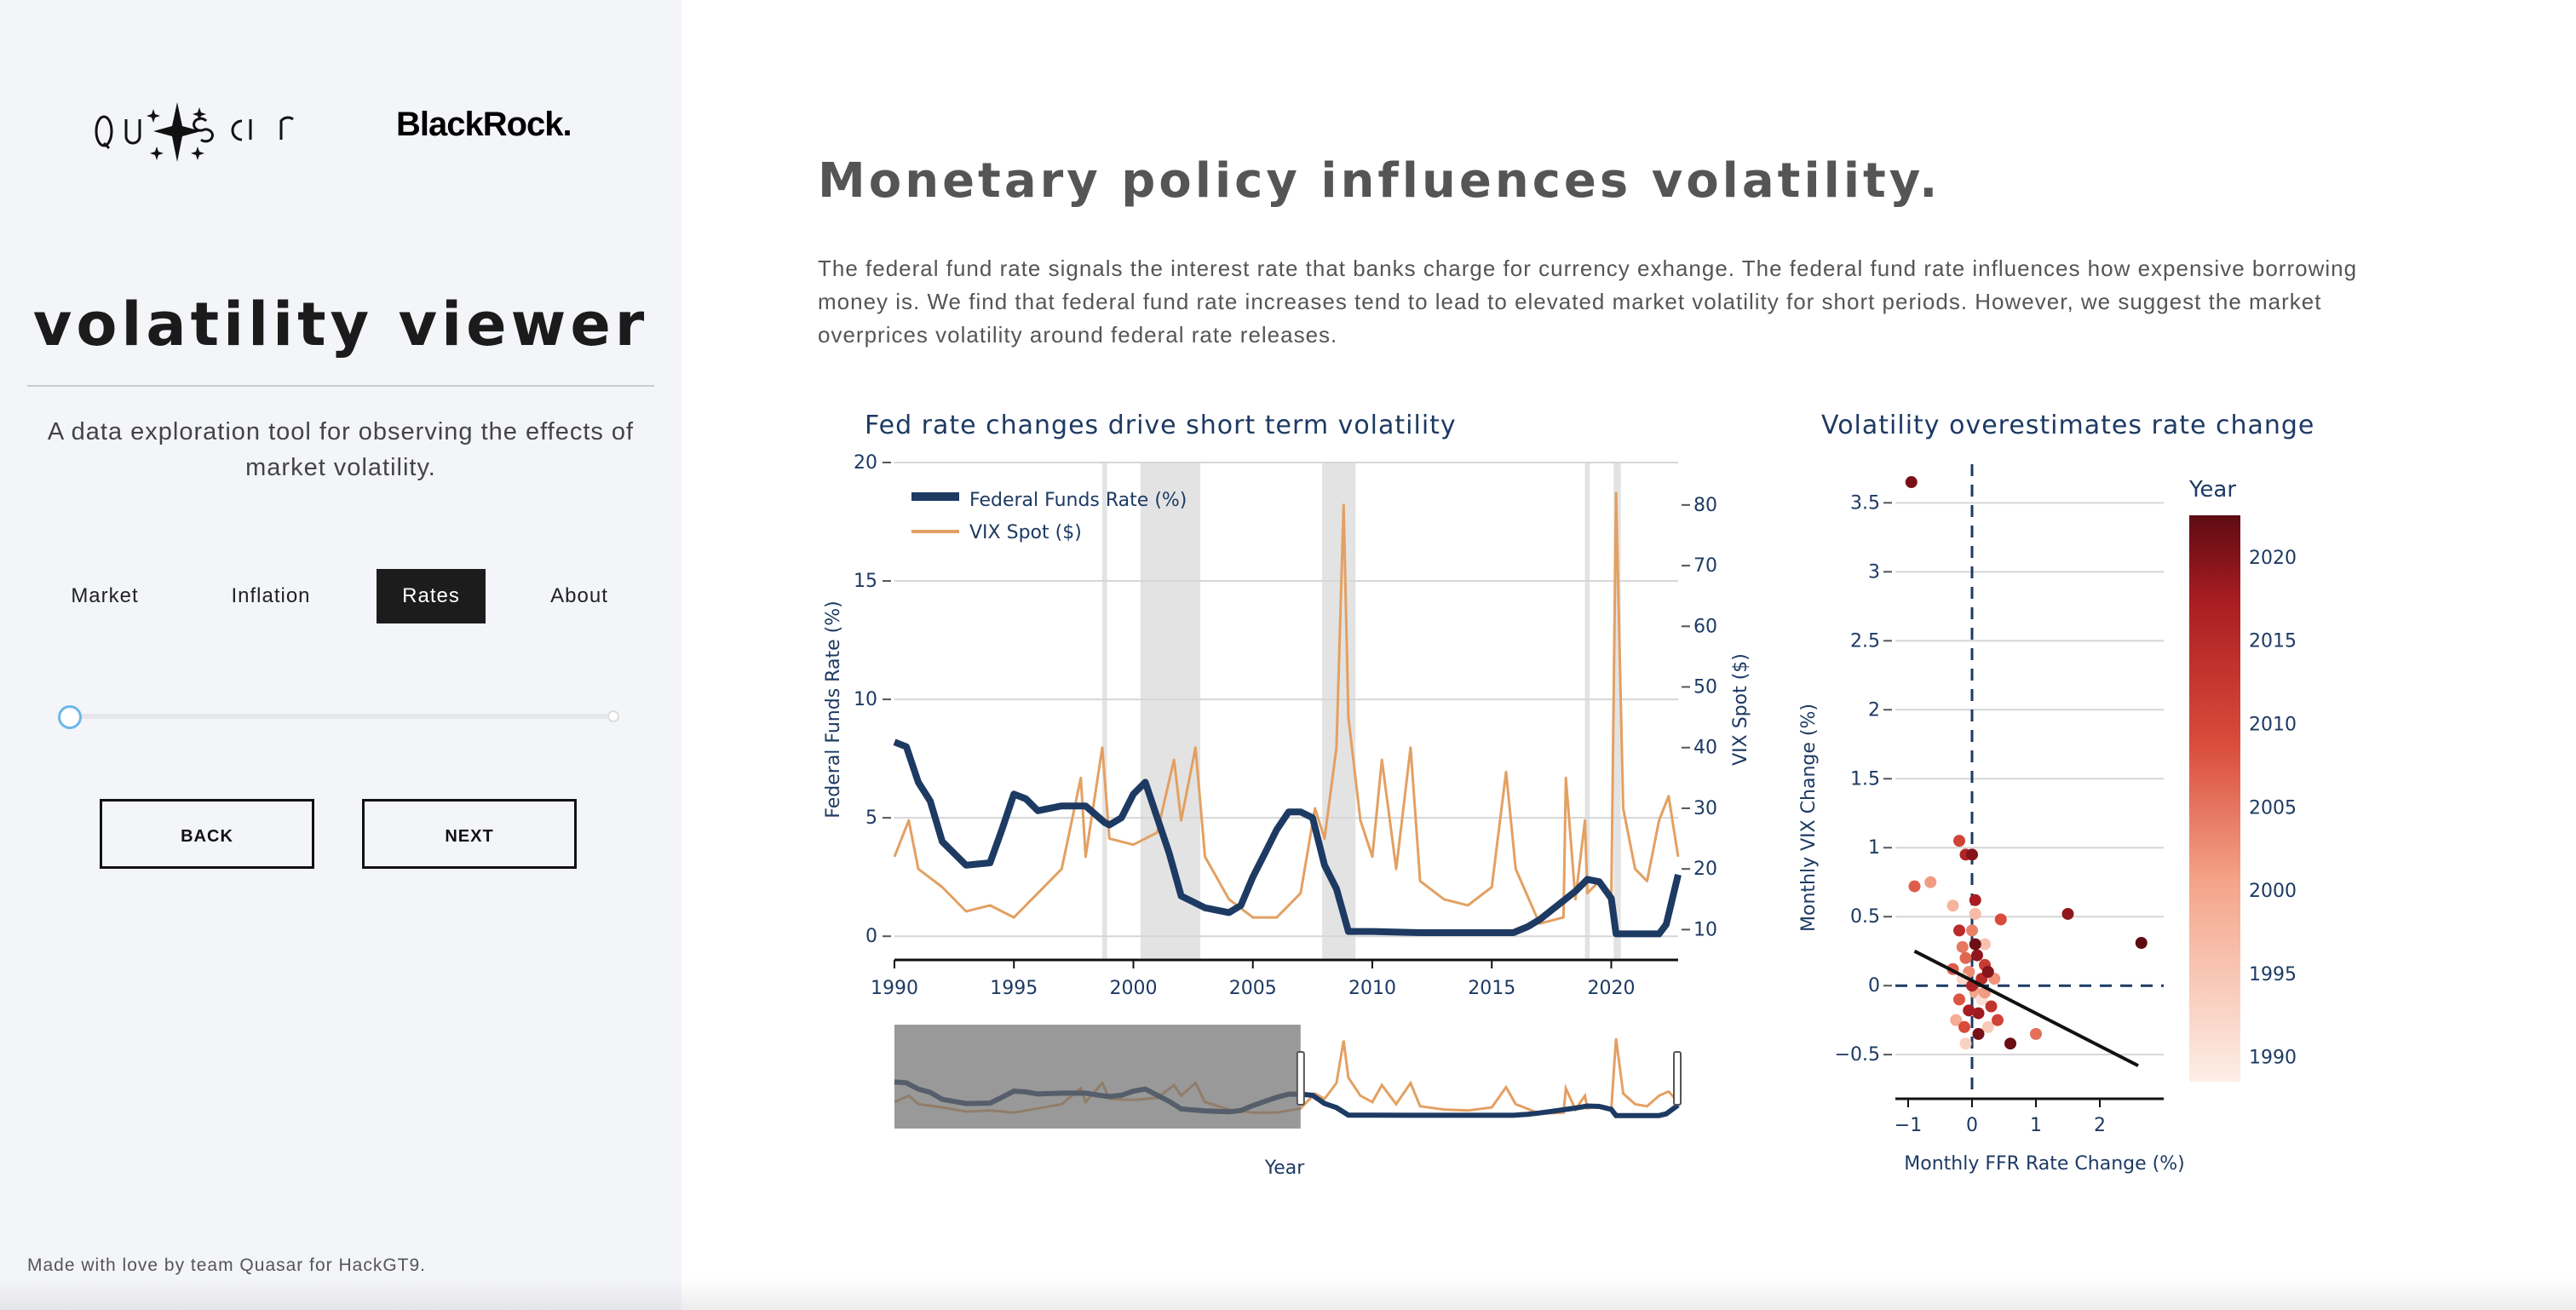 This screenshot has height=1310, width=2576. Describe the element at coordinates (1705, 808) in the screenshot. I see `y2-tick-label: 30` at that location.